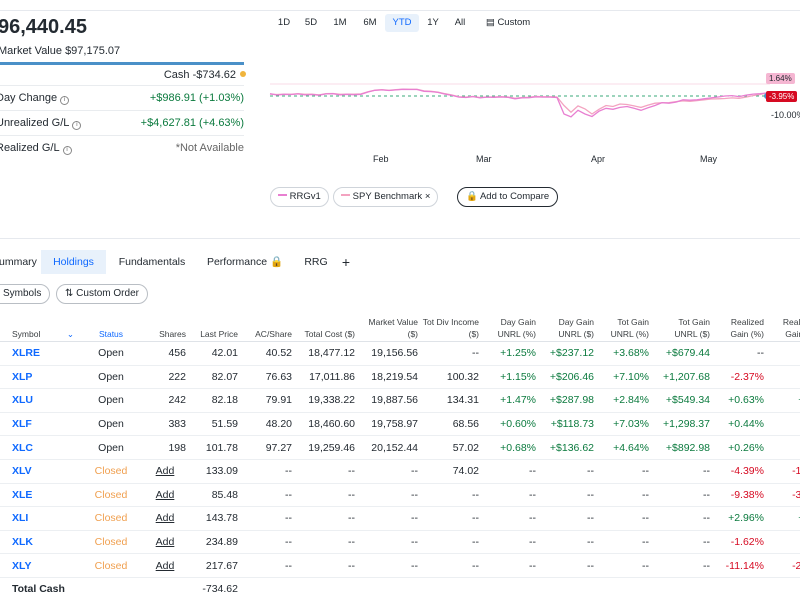 This screenshot has height=601, width=800. I want to click on allocation-bar, so click(122, 63).